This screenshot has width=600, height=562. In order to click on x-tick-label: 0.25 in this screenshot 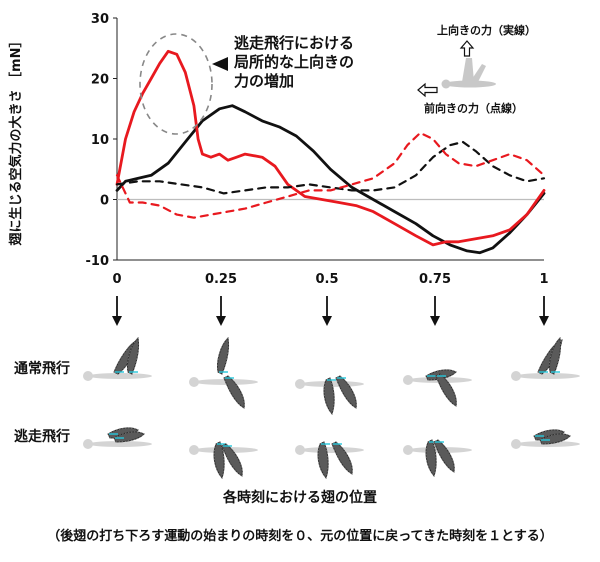, I will do `click(221, 279)`.